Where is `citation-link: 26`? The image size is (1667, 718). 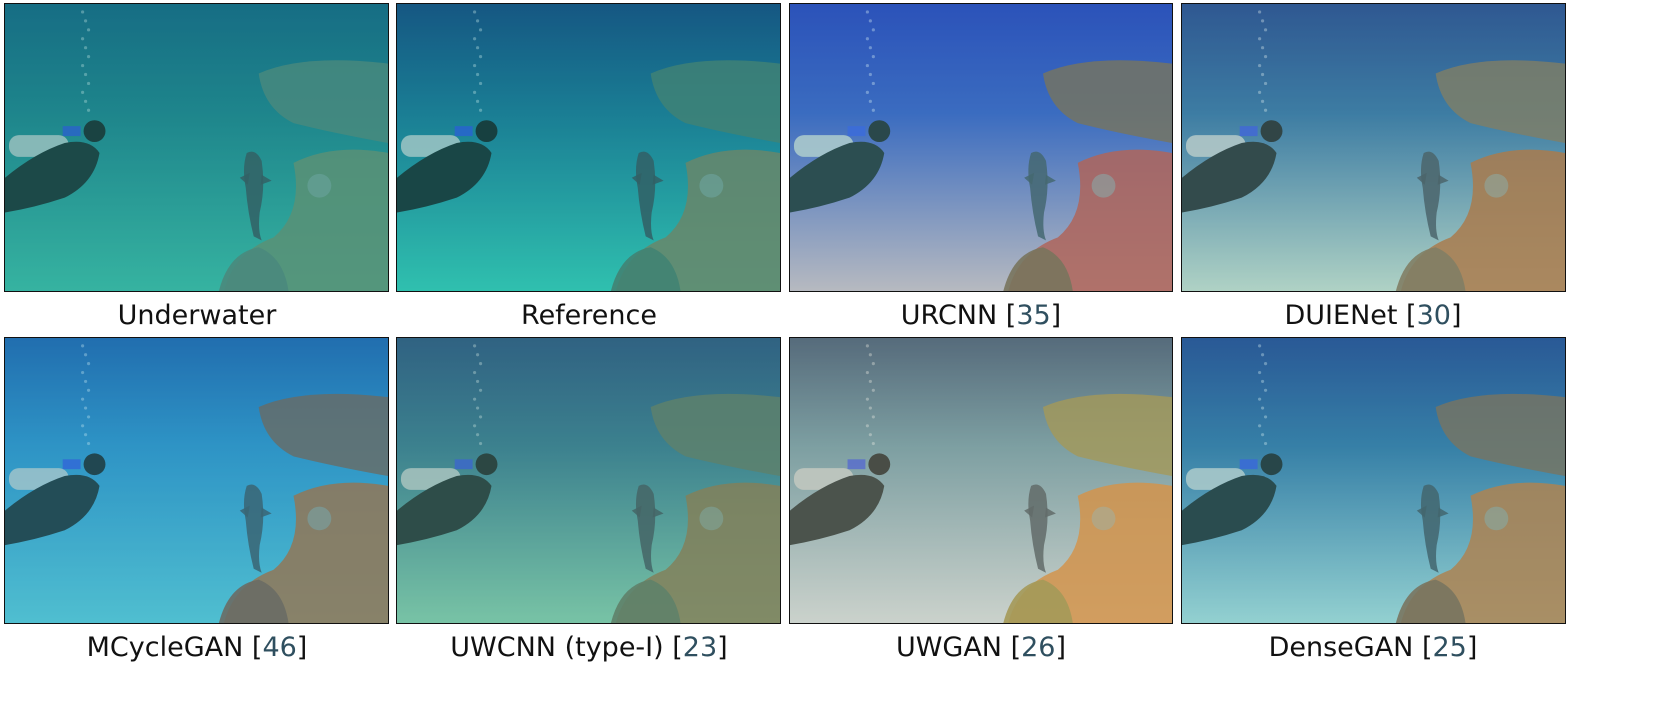 citation-link: 26 is located at coordinates (1038, 647).